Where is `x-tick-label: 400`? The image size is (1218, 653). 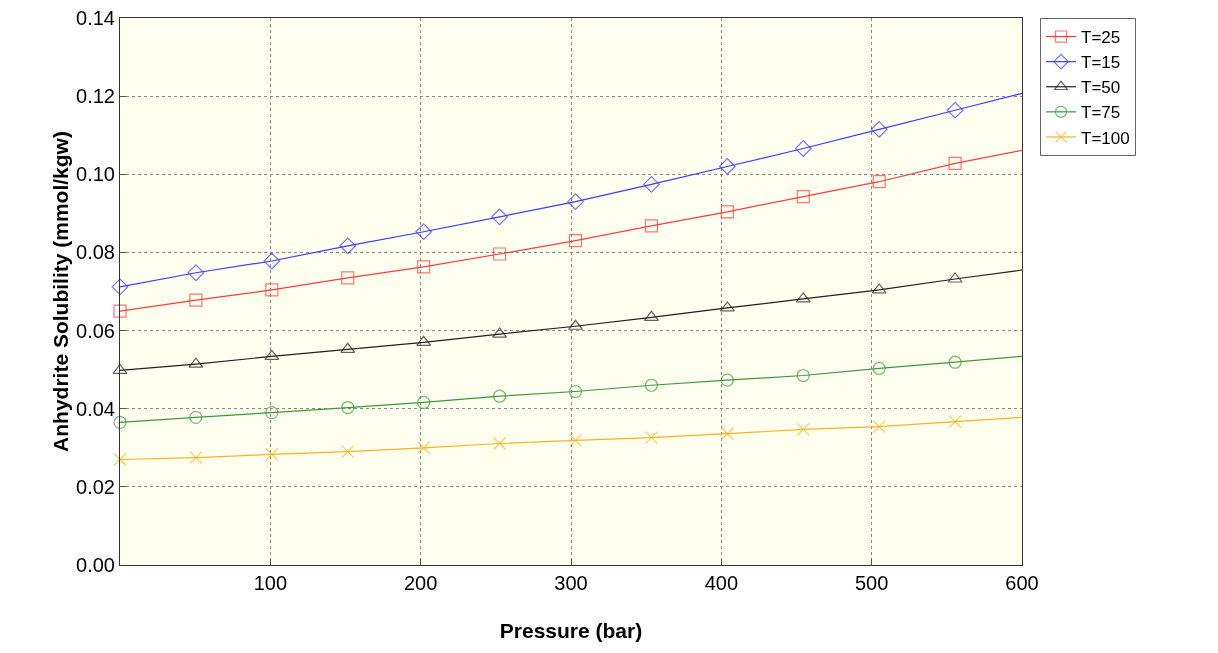 x-tick-label: 400 is located at coordinates (721, 583).